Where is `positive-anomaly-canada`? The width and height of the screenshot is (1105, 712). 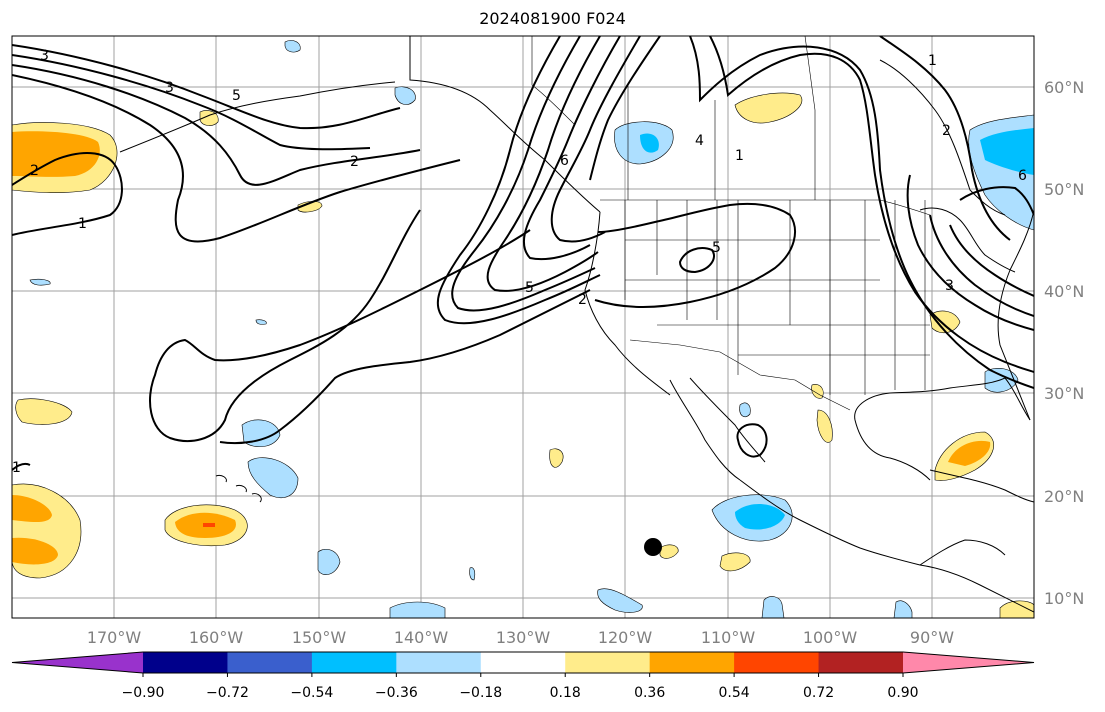 positive-anomaly-canada is located at coordinates (768, 108).